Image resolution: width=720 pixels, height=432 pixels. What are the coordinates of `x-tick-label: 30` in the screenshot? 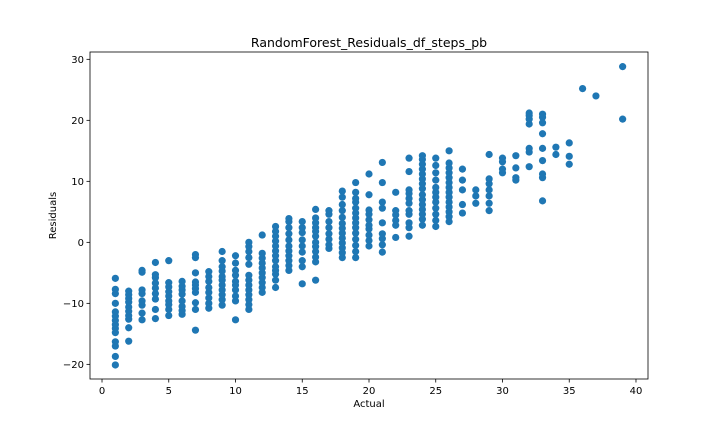 It's located at (502, 391).